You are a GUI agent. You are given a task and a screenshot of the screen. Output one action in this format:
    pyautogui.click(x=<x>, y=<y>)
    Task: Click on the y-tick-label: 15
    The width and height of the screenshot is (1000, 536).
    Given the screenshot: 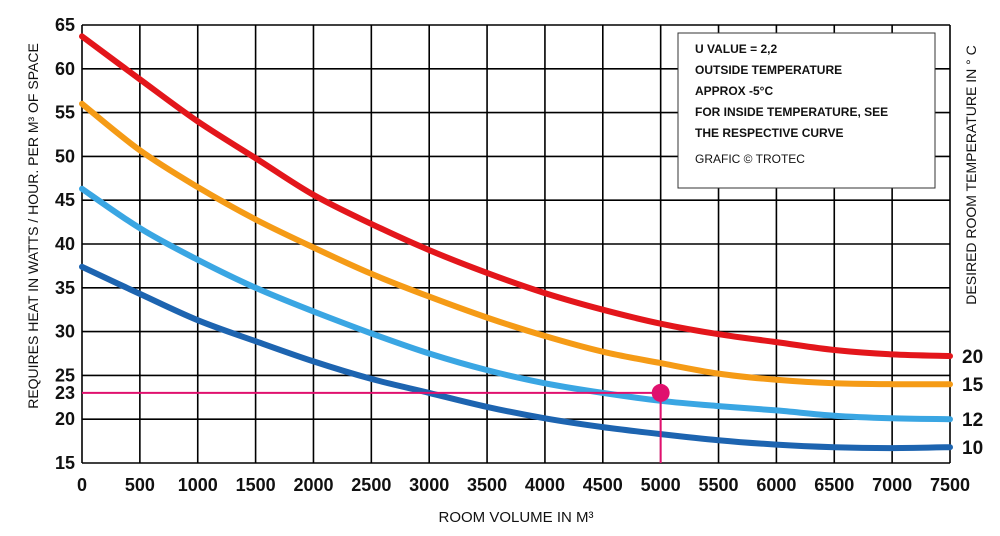 What is the action you would take?
    pyautogui.click(x=65, y=463)
    